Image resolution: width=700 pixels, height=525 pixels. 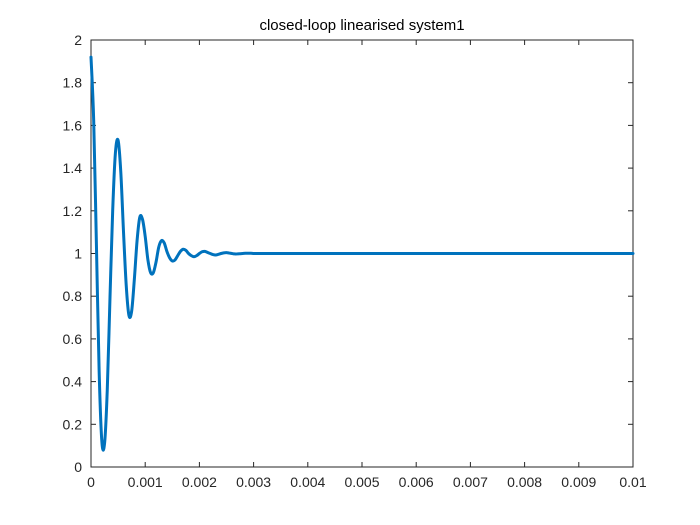 I want to click on chart-title: closed-loop linearised system1, so click(x=361, y=25).